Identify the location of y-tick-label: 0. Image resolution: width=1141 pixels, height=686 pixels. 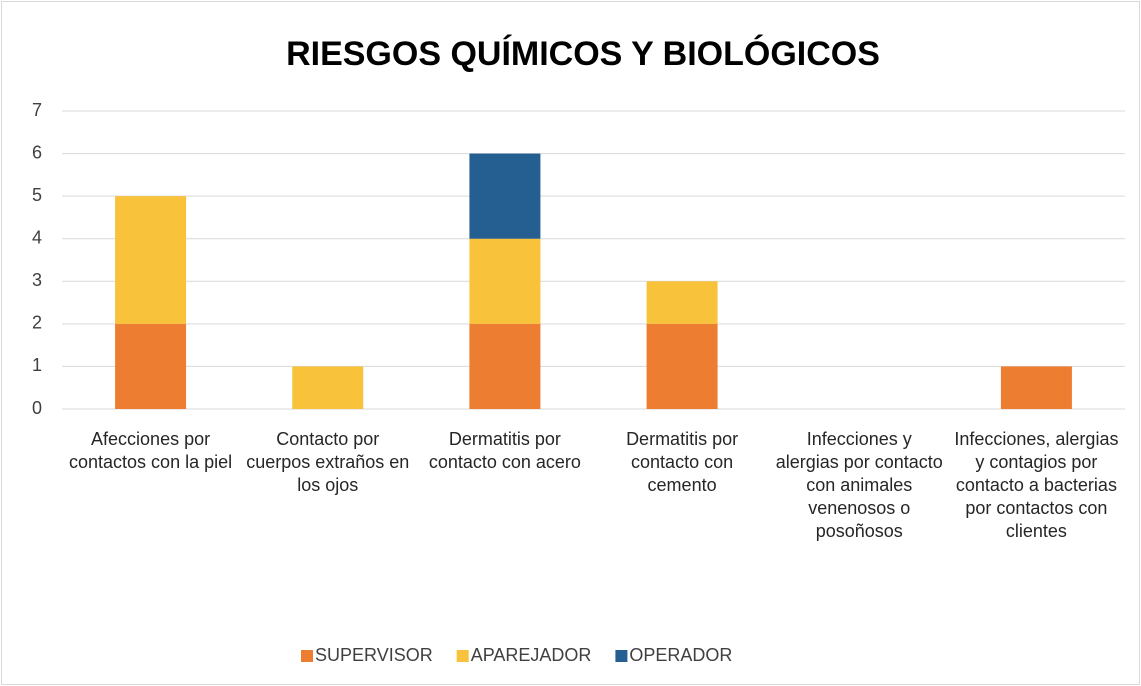
(37, 408).